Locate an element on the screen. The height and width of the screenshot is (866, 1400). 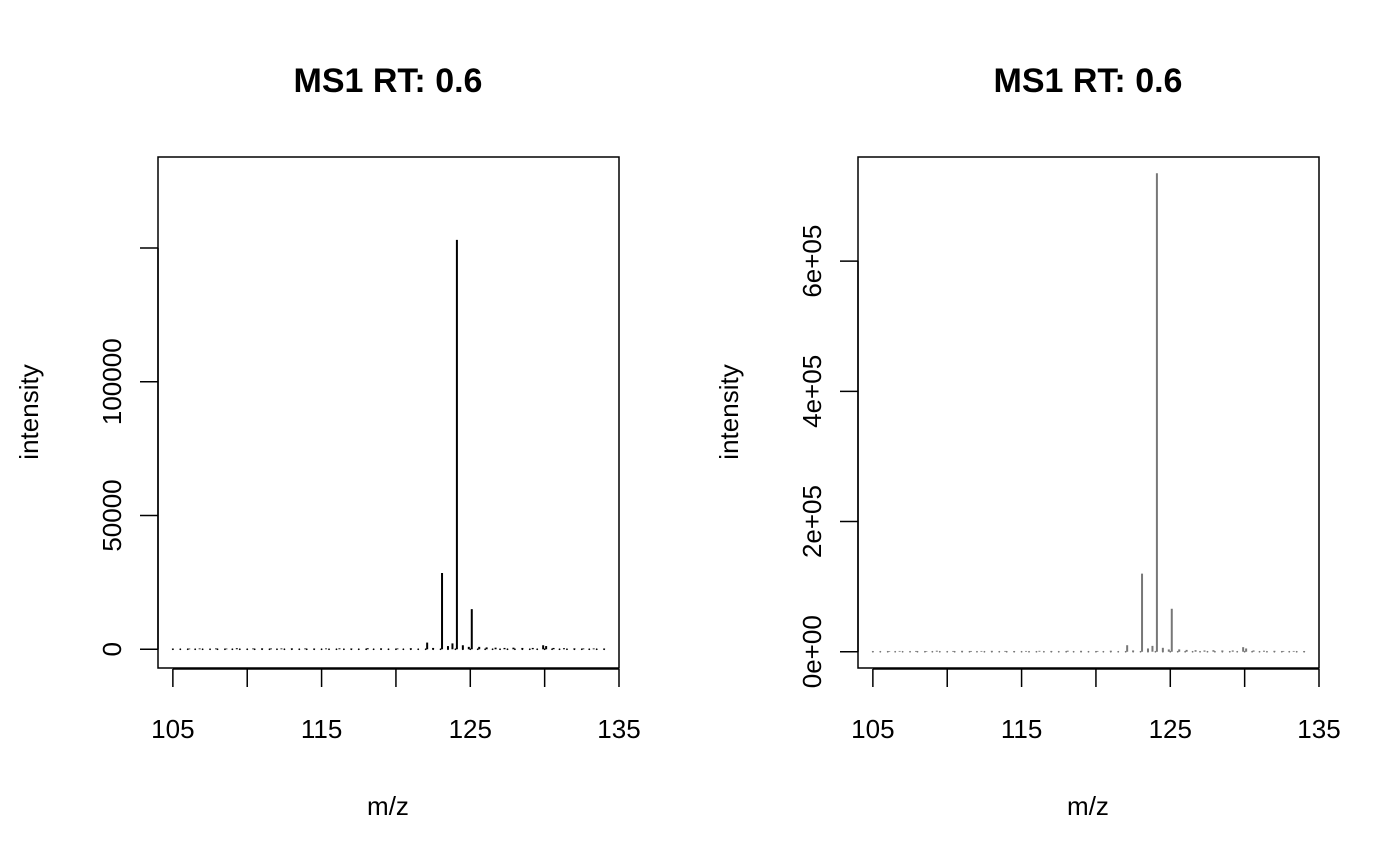
y-tick-label: 2e+05 is located at coordinates (812, 521).